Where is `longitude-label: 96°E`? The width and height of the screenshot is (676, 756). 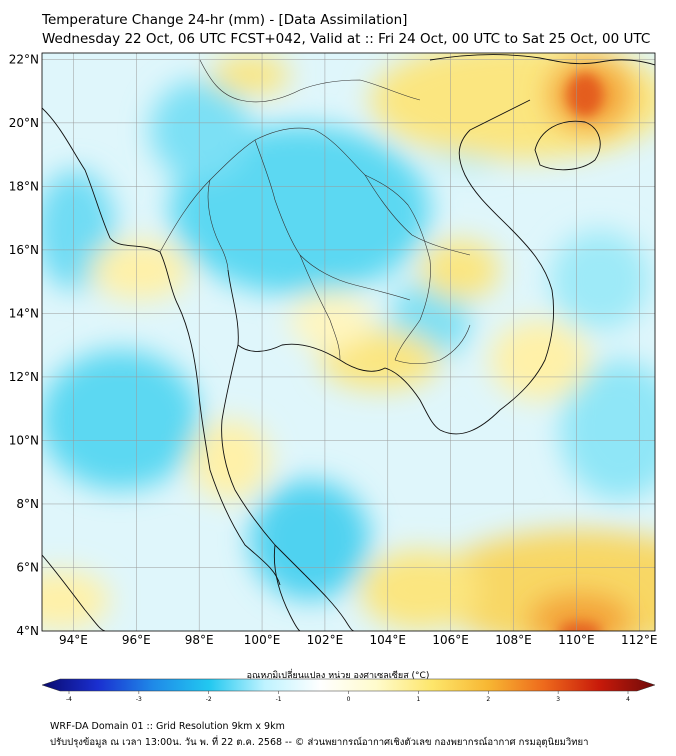 longitude-label: 96°E is located at coordinates (136, 640).